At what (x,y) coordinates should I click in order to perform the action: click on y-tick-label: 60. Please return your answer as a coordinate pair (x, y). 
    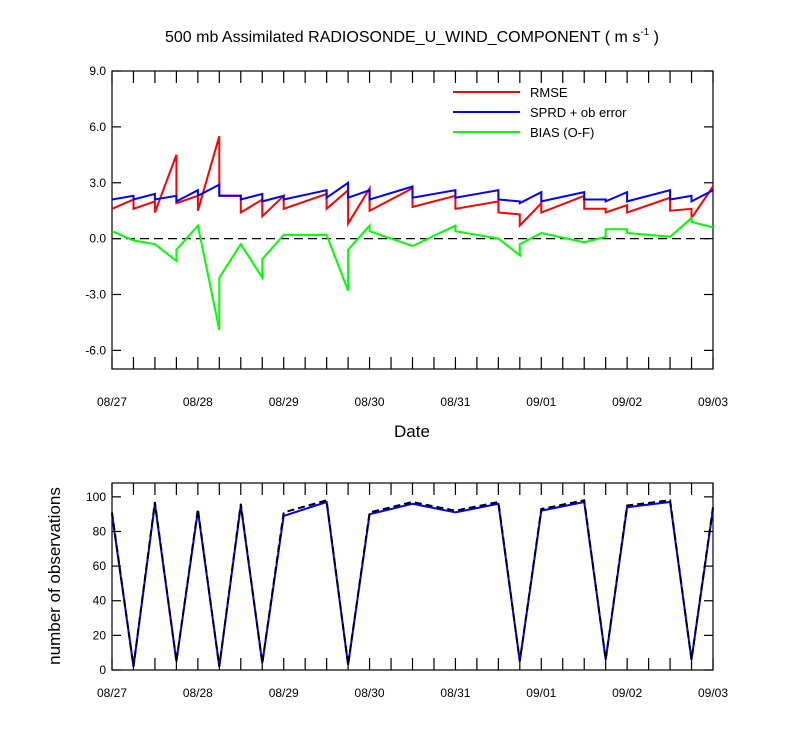
    Looking at the image, I should click on (100, 566).